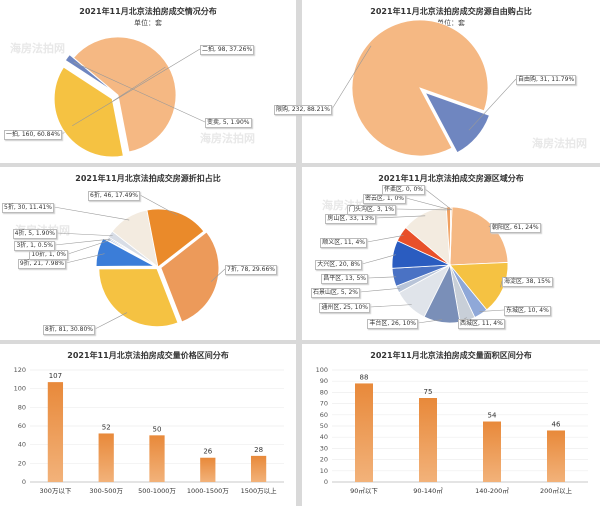 The width and height of the screenshot is (600, 506). What do you see at coordinates (34, 234) in the screenshot?
I see `pie-slice-label: 4折, 5, 1.90%` at bounding box center [34, 234].